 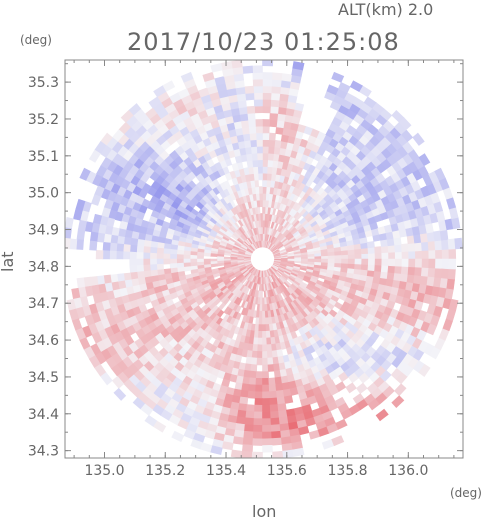 What do you see at coordinates (104, 471) in the screenshot?
I see `x-tick-label: 135.0` at bounding box center [104, 471].